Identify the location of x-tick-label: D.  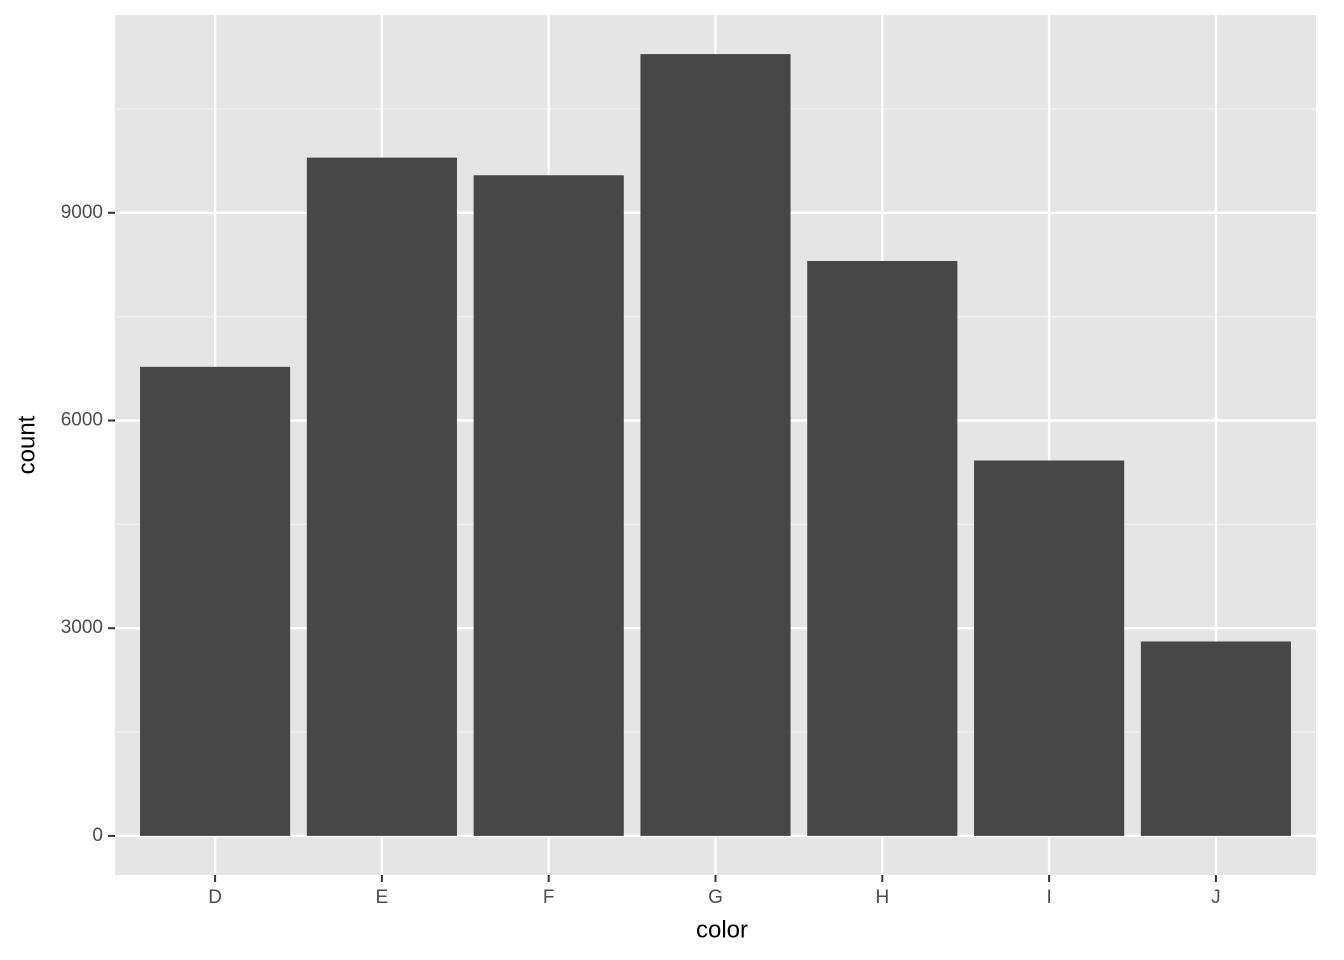
(215, 897).